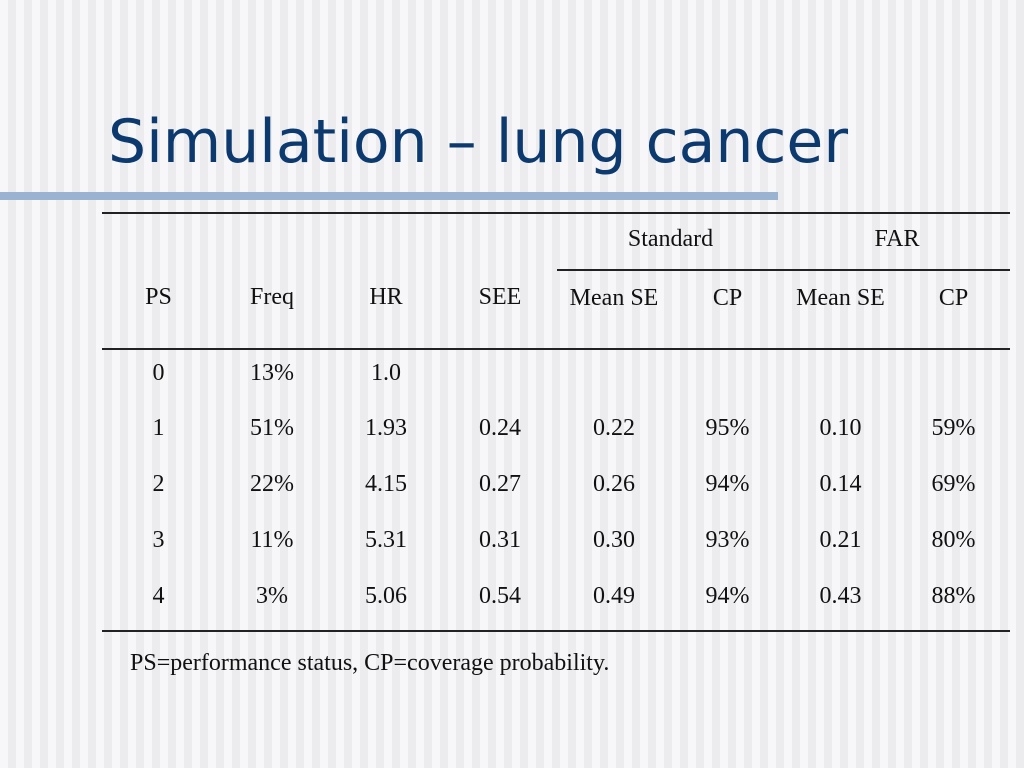 Image resolution: width=1024 pixels, height=768 pixels. I want to click on cell-hr: 5.06, so click(386, 602).